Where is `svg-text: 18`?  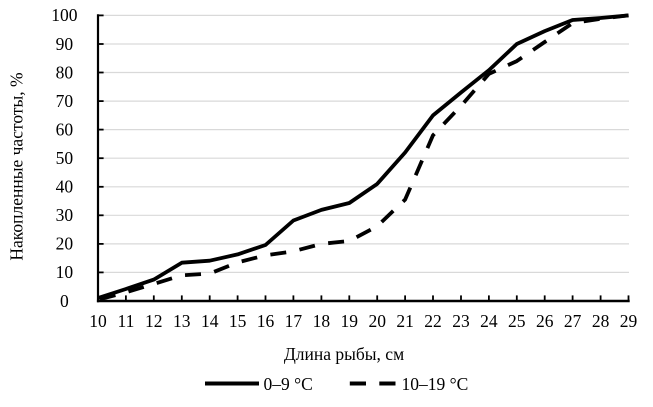
svg-text: 18 is located at coordinates (322, 321).